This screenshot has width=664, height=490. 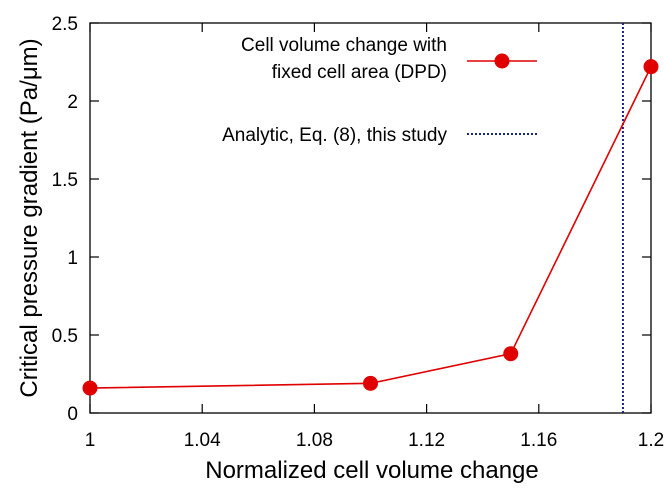 What do you see at coordinates (334, 135) in the screenshot?
I see `legend-analytic-label: Analytic, Eq. (8), this study` at bounding box center [334, 135].